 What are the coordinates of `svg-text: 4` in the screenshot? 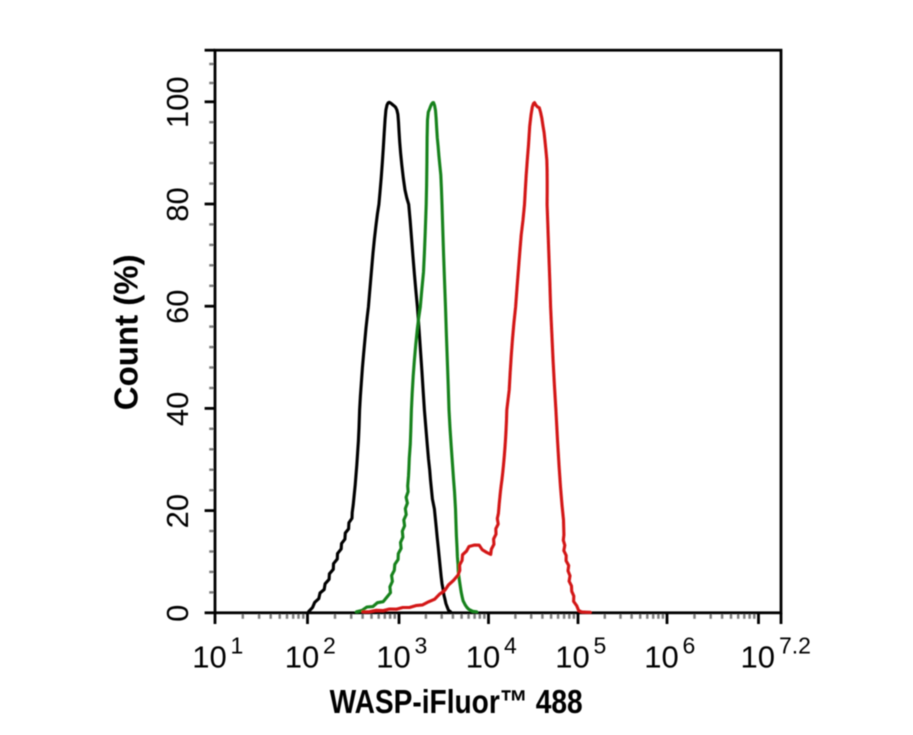 It's located at (510, 646).